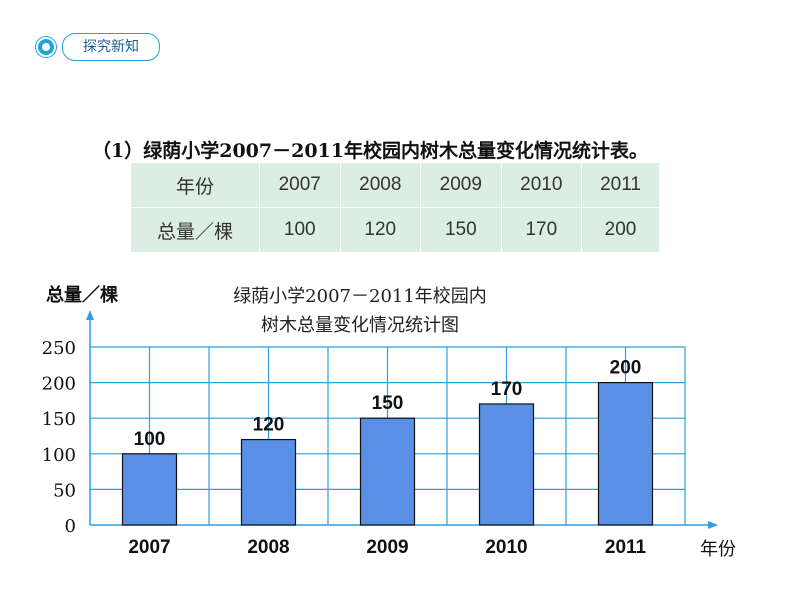 The height and width of the screenshot is (596, 794). I want to click on table-row: 总量／棵 100 120 150 170 200, so click(395, 230).